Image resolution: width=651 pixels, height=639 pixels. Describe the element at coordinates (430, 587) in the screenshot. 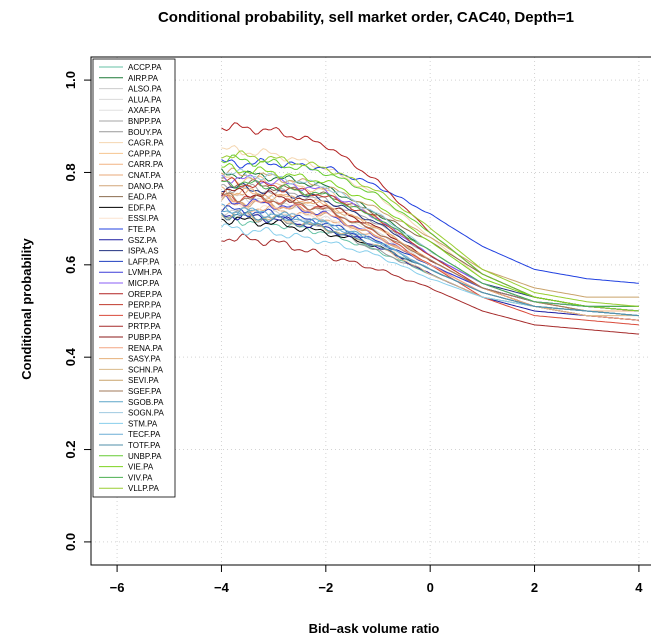

I see `x-tick-label: 0` at that location.